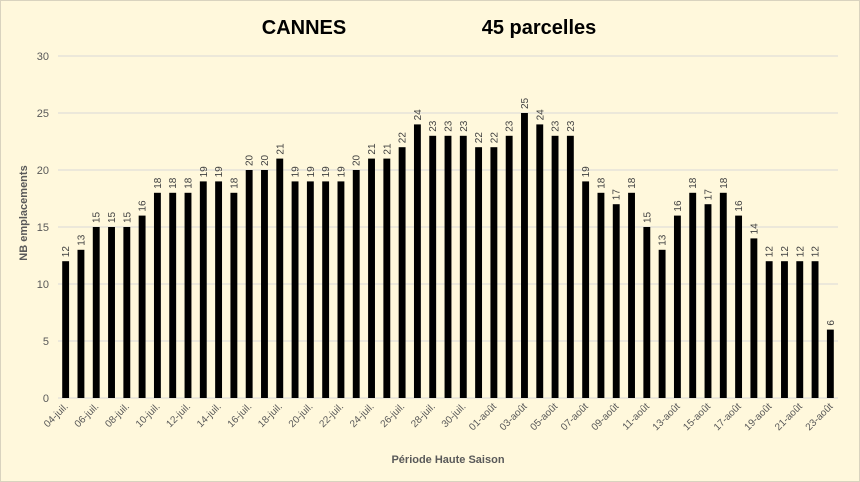 This screenshot has height=482, width=860. Describe the element at coordinates (56, 415) in the screenshot. I see `x-tick-label: 04-juil.` at that location.